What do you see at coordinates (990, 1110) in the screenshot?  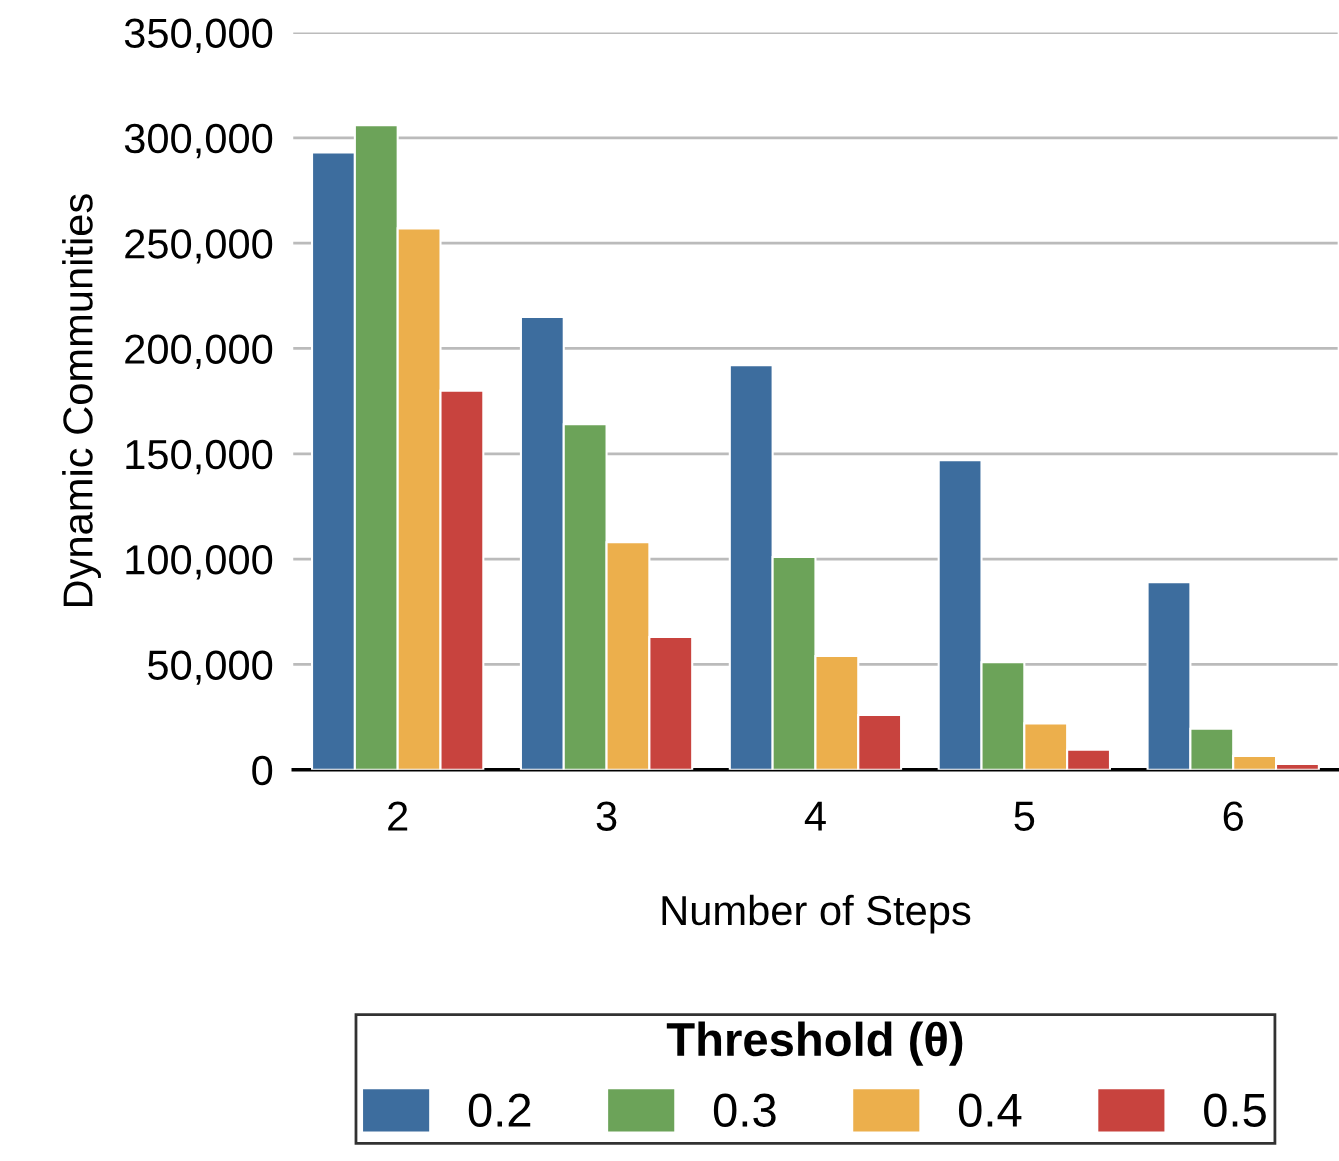 I see `legend-label: 0.4` at bounding box center [990, 1110].